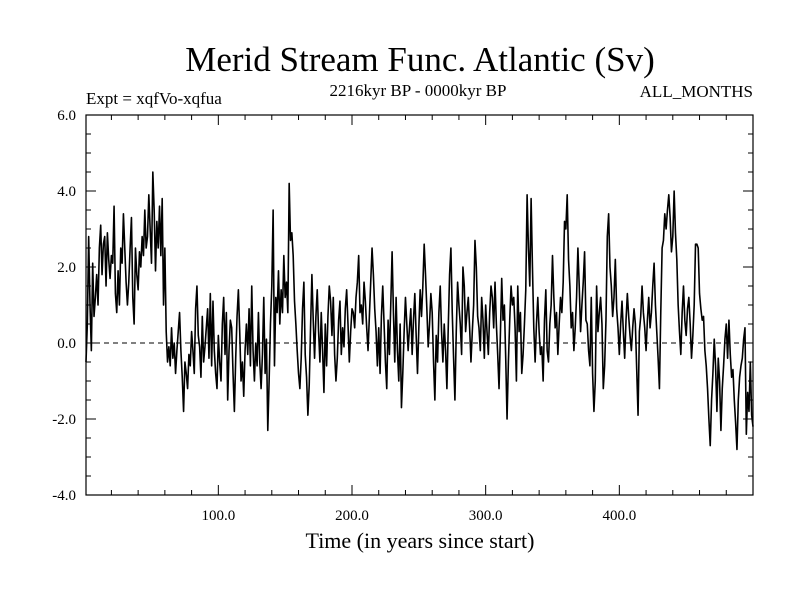 The image size is (800, 600). Describe the element at coordinates (66, 116) in the screenshot. I see `y-tick-label: 6.0` at that location.